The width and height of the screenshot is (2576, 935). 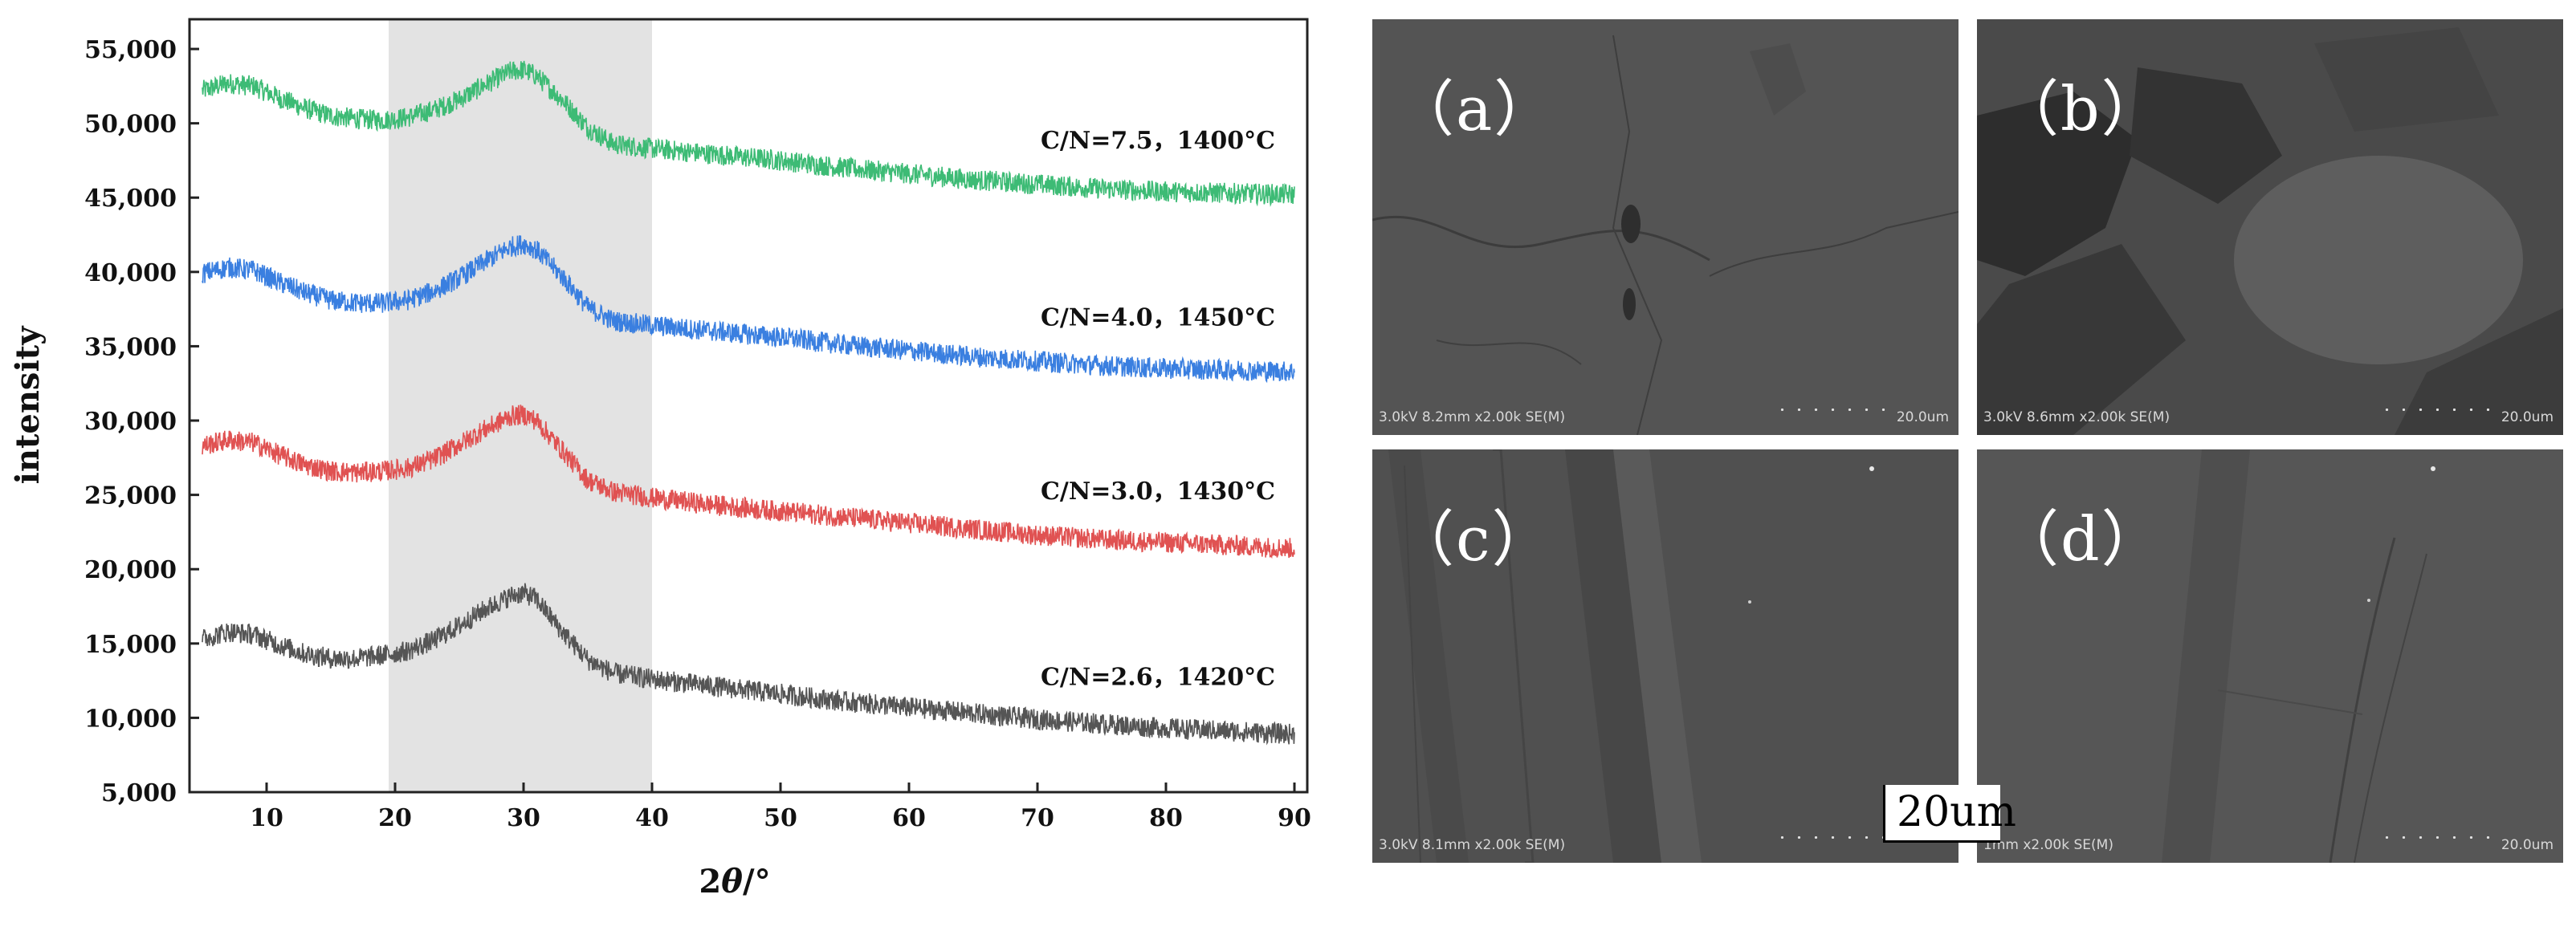 I want to click on x-tick-label: 20, so click(x=395, y=818).